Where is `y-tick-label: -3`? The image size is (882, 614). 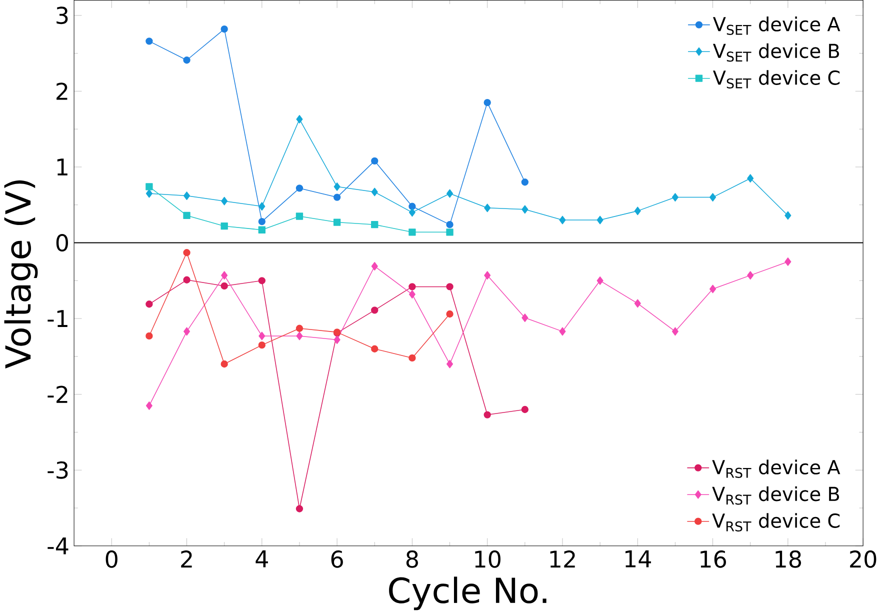 y-tick-label: -3 is located at coordinates (58, 470).